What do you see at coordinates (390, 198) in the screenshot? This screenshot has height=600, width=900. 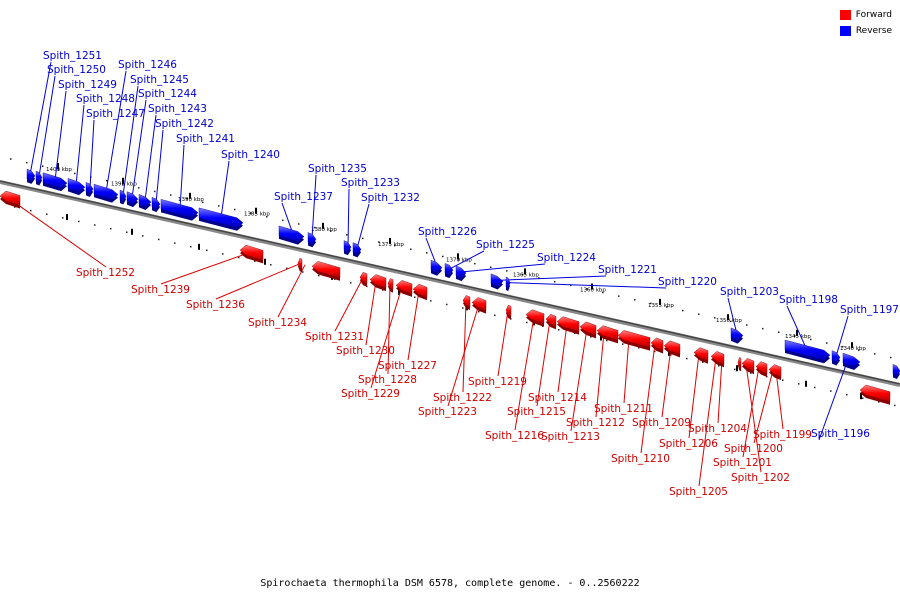 I see `gene-label: Spith_1232` at bounding box center [390, 198].